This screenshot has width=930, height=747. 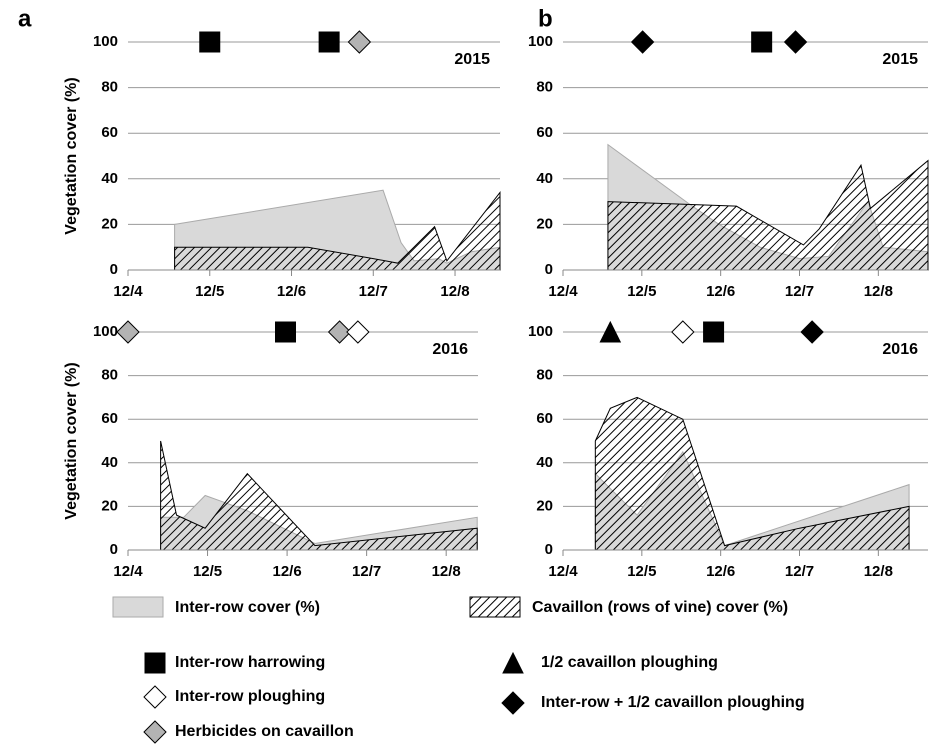 I want to click on legend-label: Cavaillon (rows of vine) cover (%), so click(x=660, y=607).